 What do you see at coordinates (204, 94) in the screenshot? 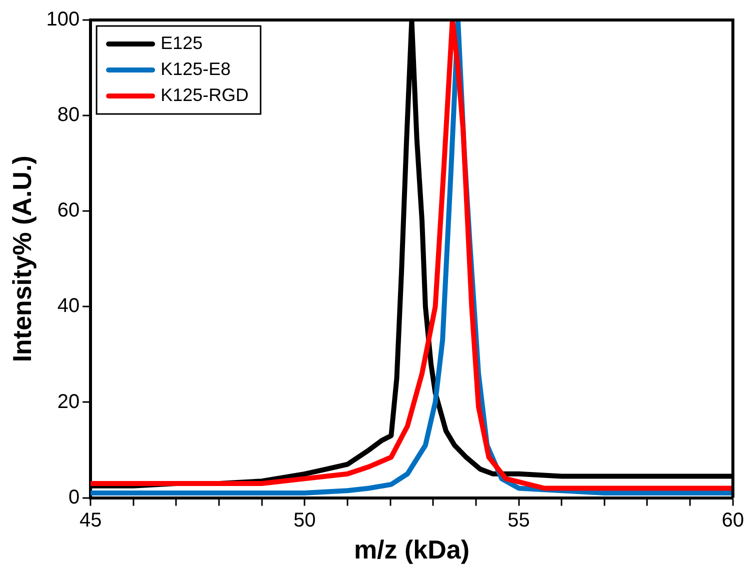
I see `legend-label: K125-RGD` at bounding box center [204, 94].